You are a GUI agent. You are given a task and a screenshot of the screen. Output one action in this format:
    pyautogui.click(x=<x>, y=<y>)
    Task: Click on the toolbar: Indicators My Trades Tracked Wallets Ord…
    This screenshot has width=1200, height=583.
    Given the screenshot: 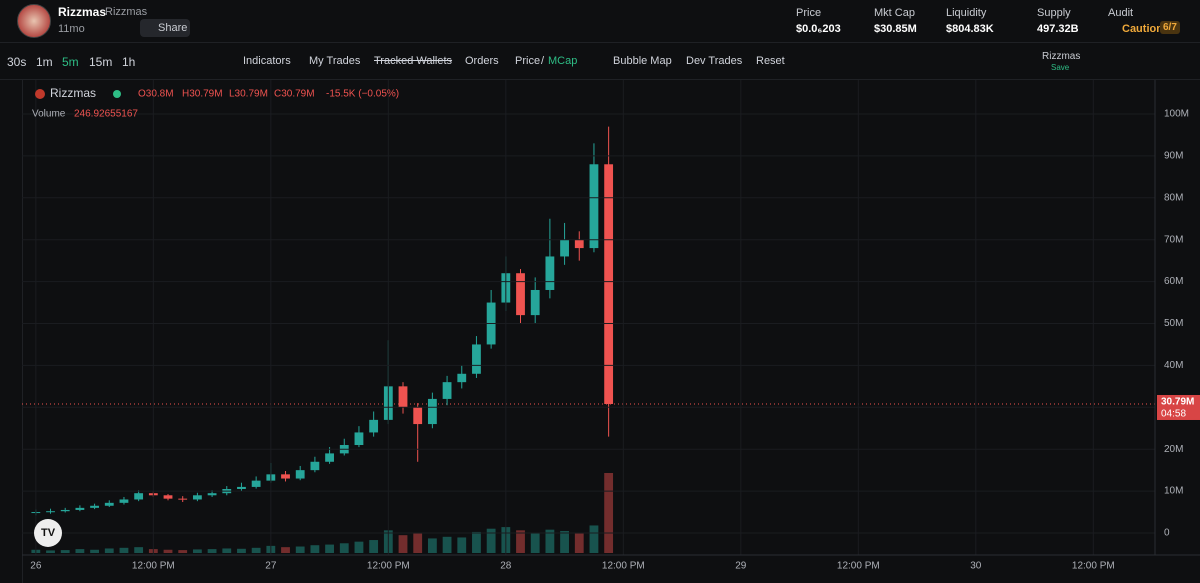 What is the action you would take?
    pyautogui.click(x=600, y=61)
    